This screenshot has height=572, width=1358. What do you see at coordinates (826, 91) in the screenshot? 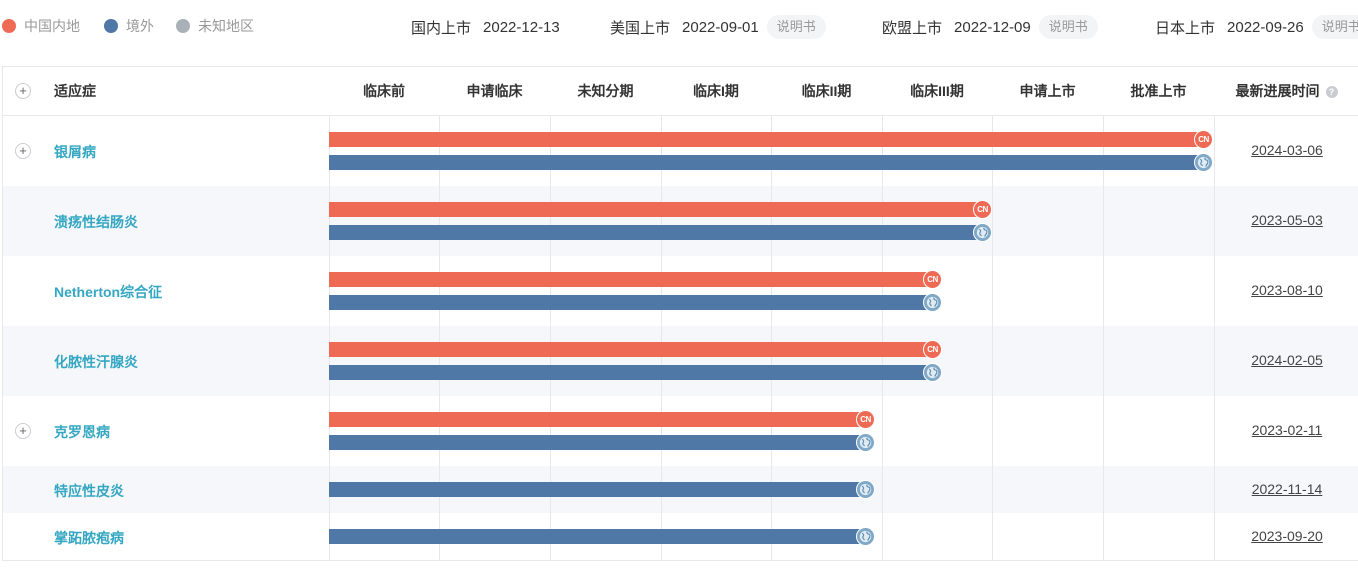
I see `phase-header: 临床II期` at bounding box center [826, 91].